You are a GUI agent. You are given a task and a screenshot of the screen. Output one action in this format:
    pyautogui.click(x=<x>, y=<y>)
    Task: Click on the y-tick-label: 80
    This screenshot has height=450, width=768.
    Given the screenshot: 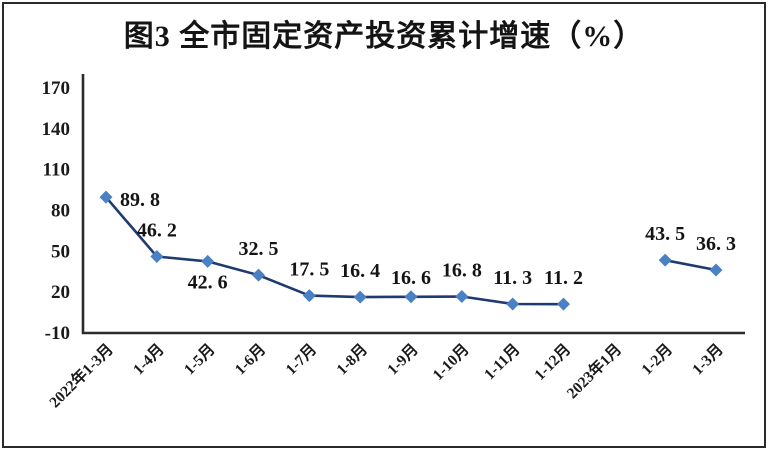 What is the action you would take?
    pyautogui.click(x=60, y=211)
    